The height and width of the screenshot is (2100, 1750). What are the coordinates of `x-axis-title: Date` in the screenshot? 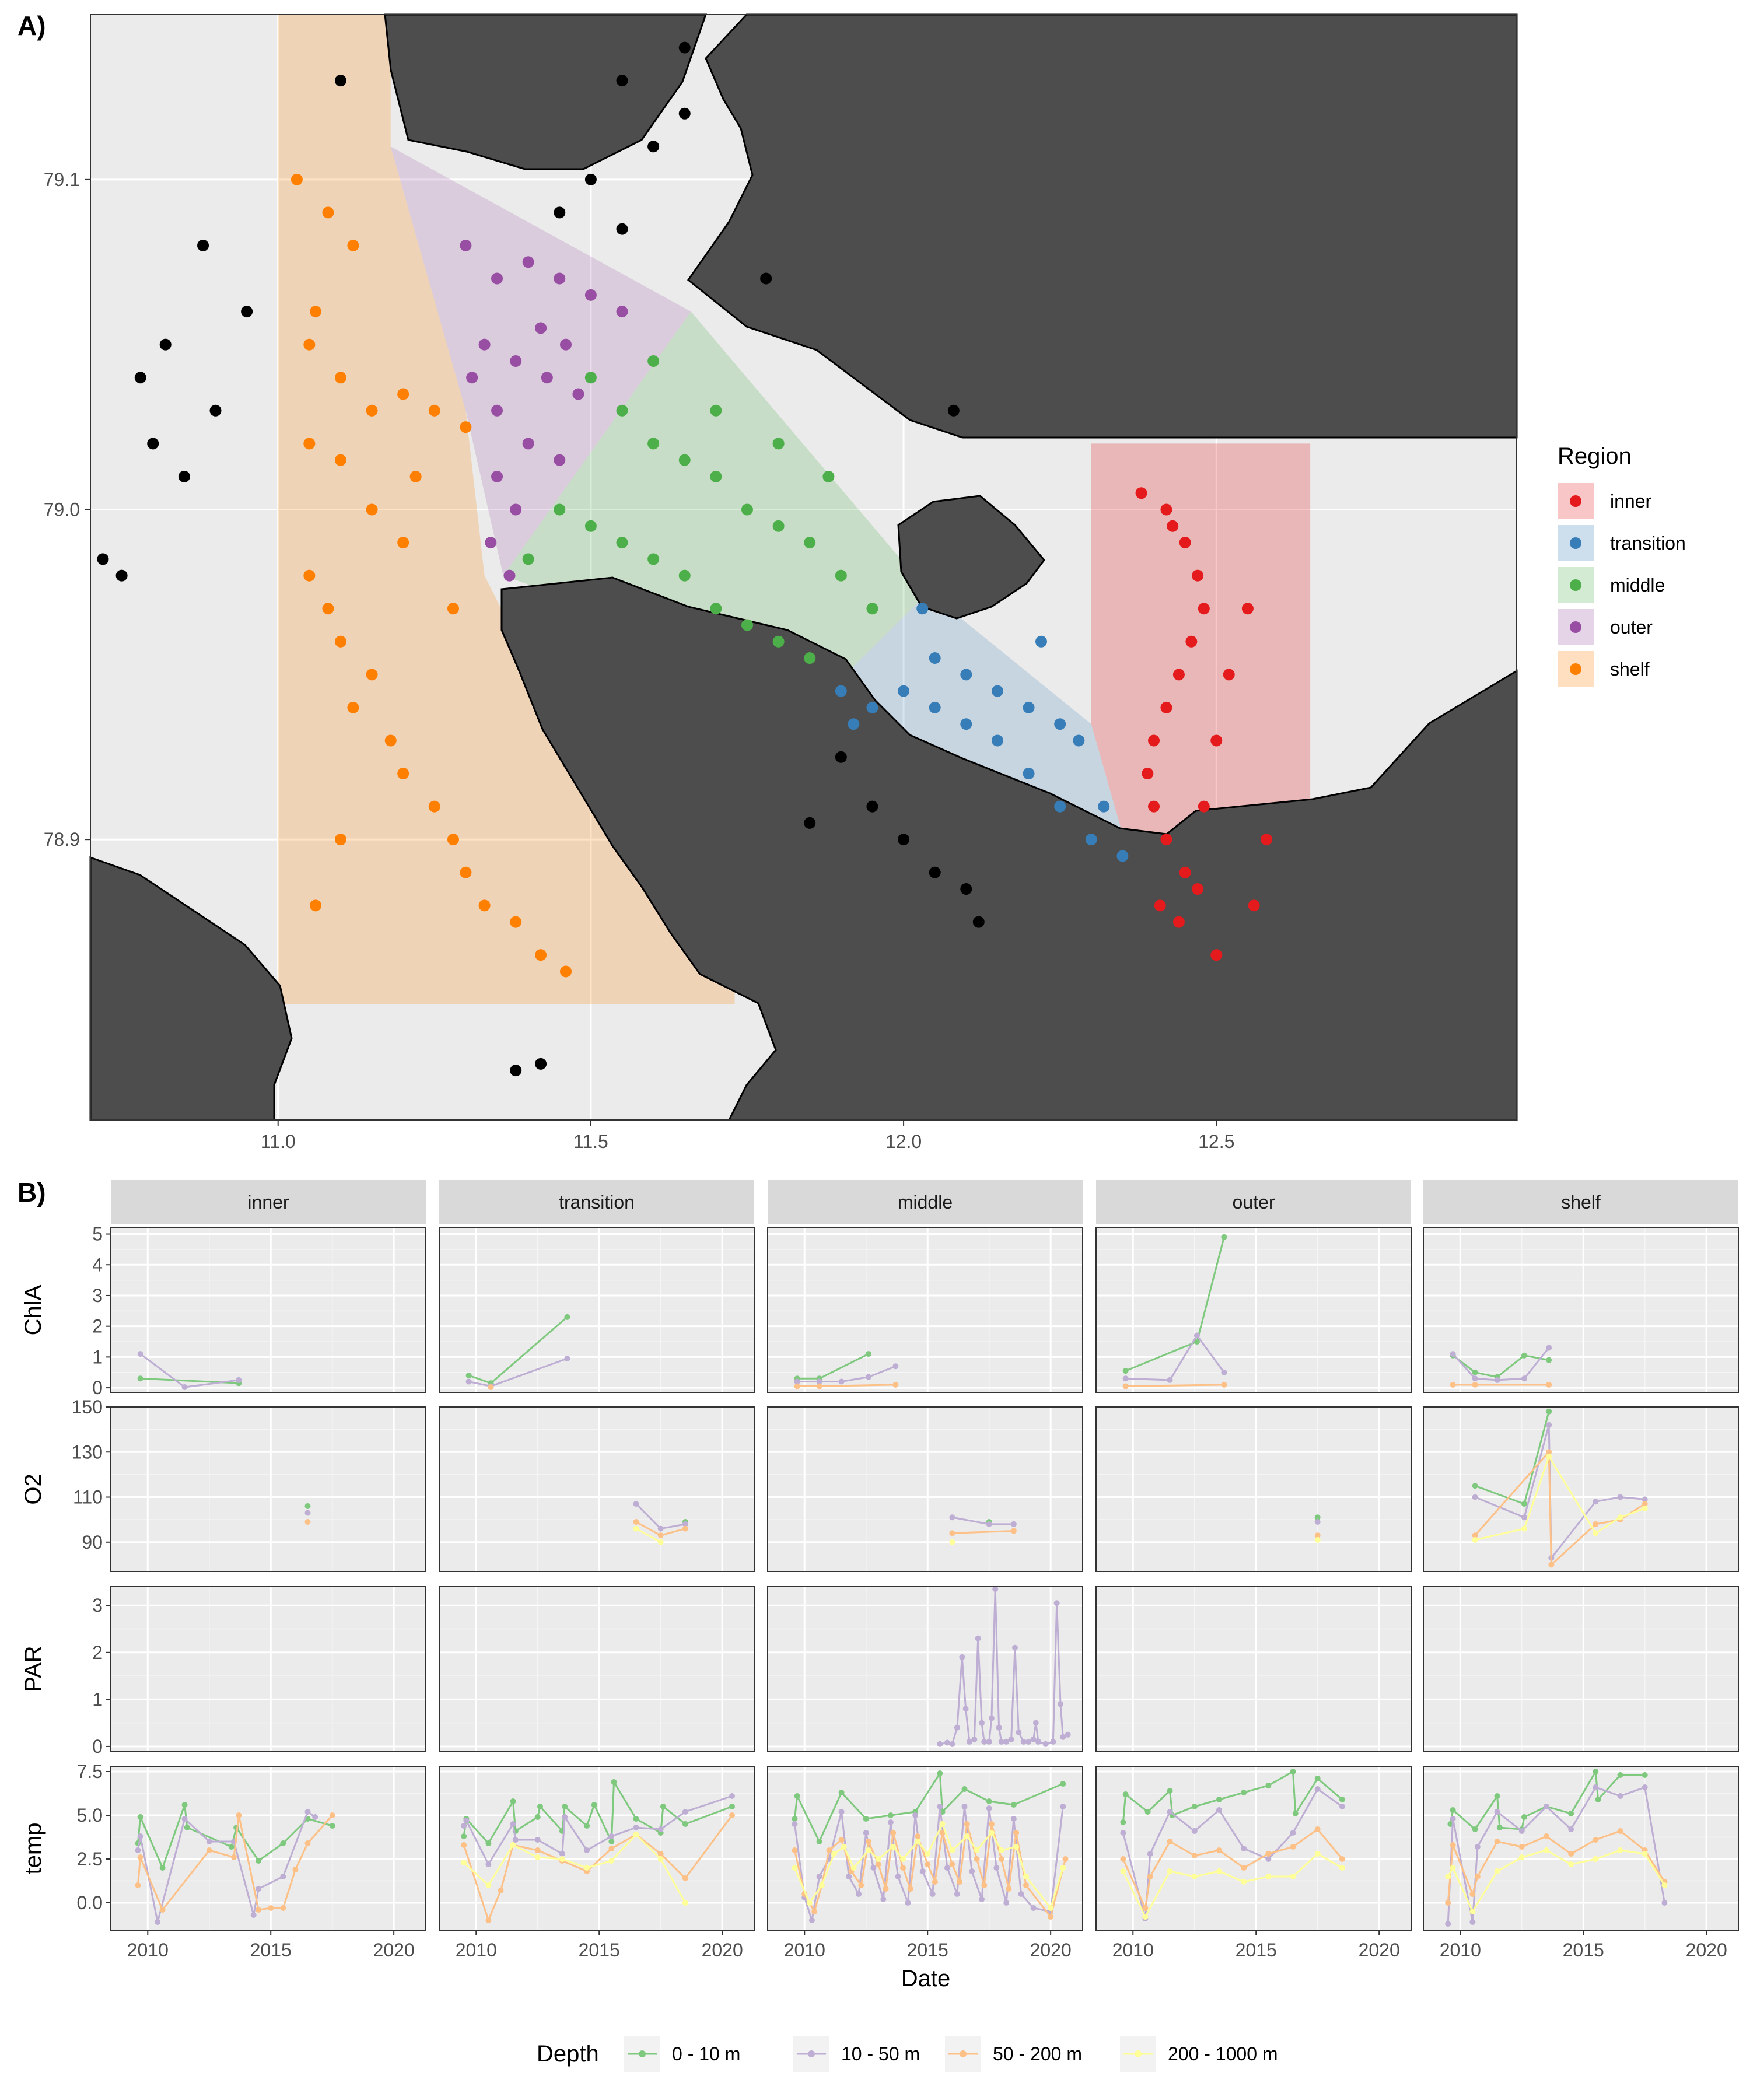 It's located at (926, 1979).